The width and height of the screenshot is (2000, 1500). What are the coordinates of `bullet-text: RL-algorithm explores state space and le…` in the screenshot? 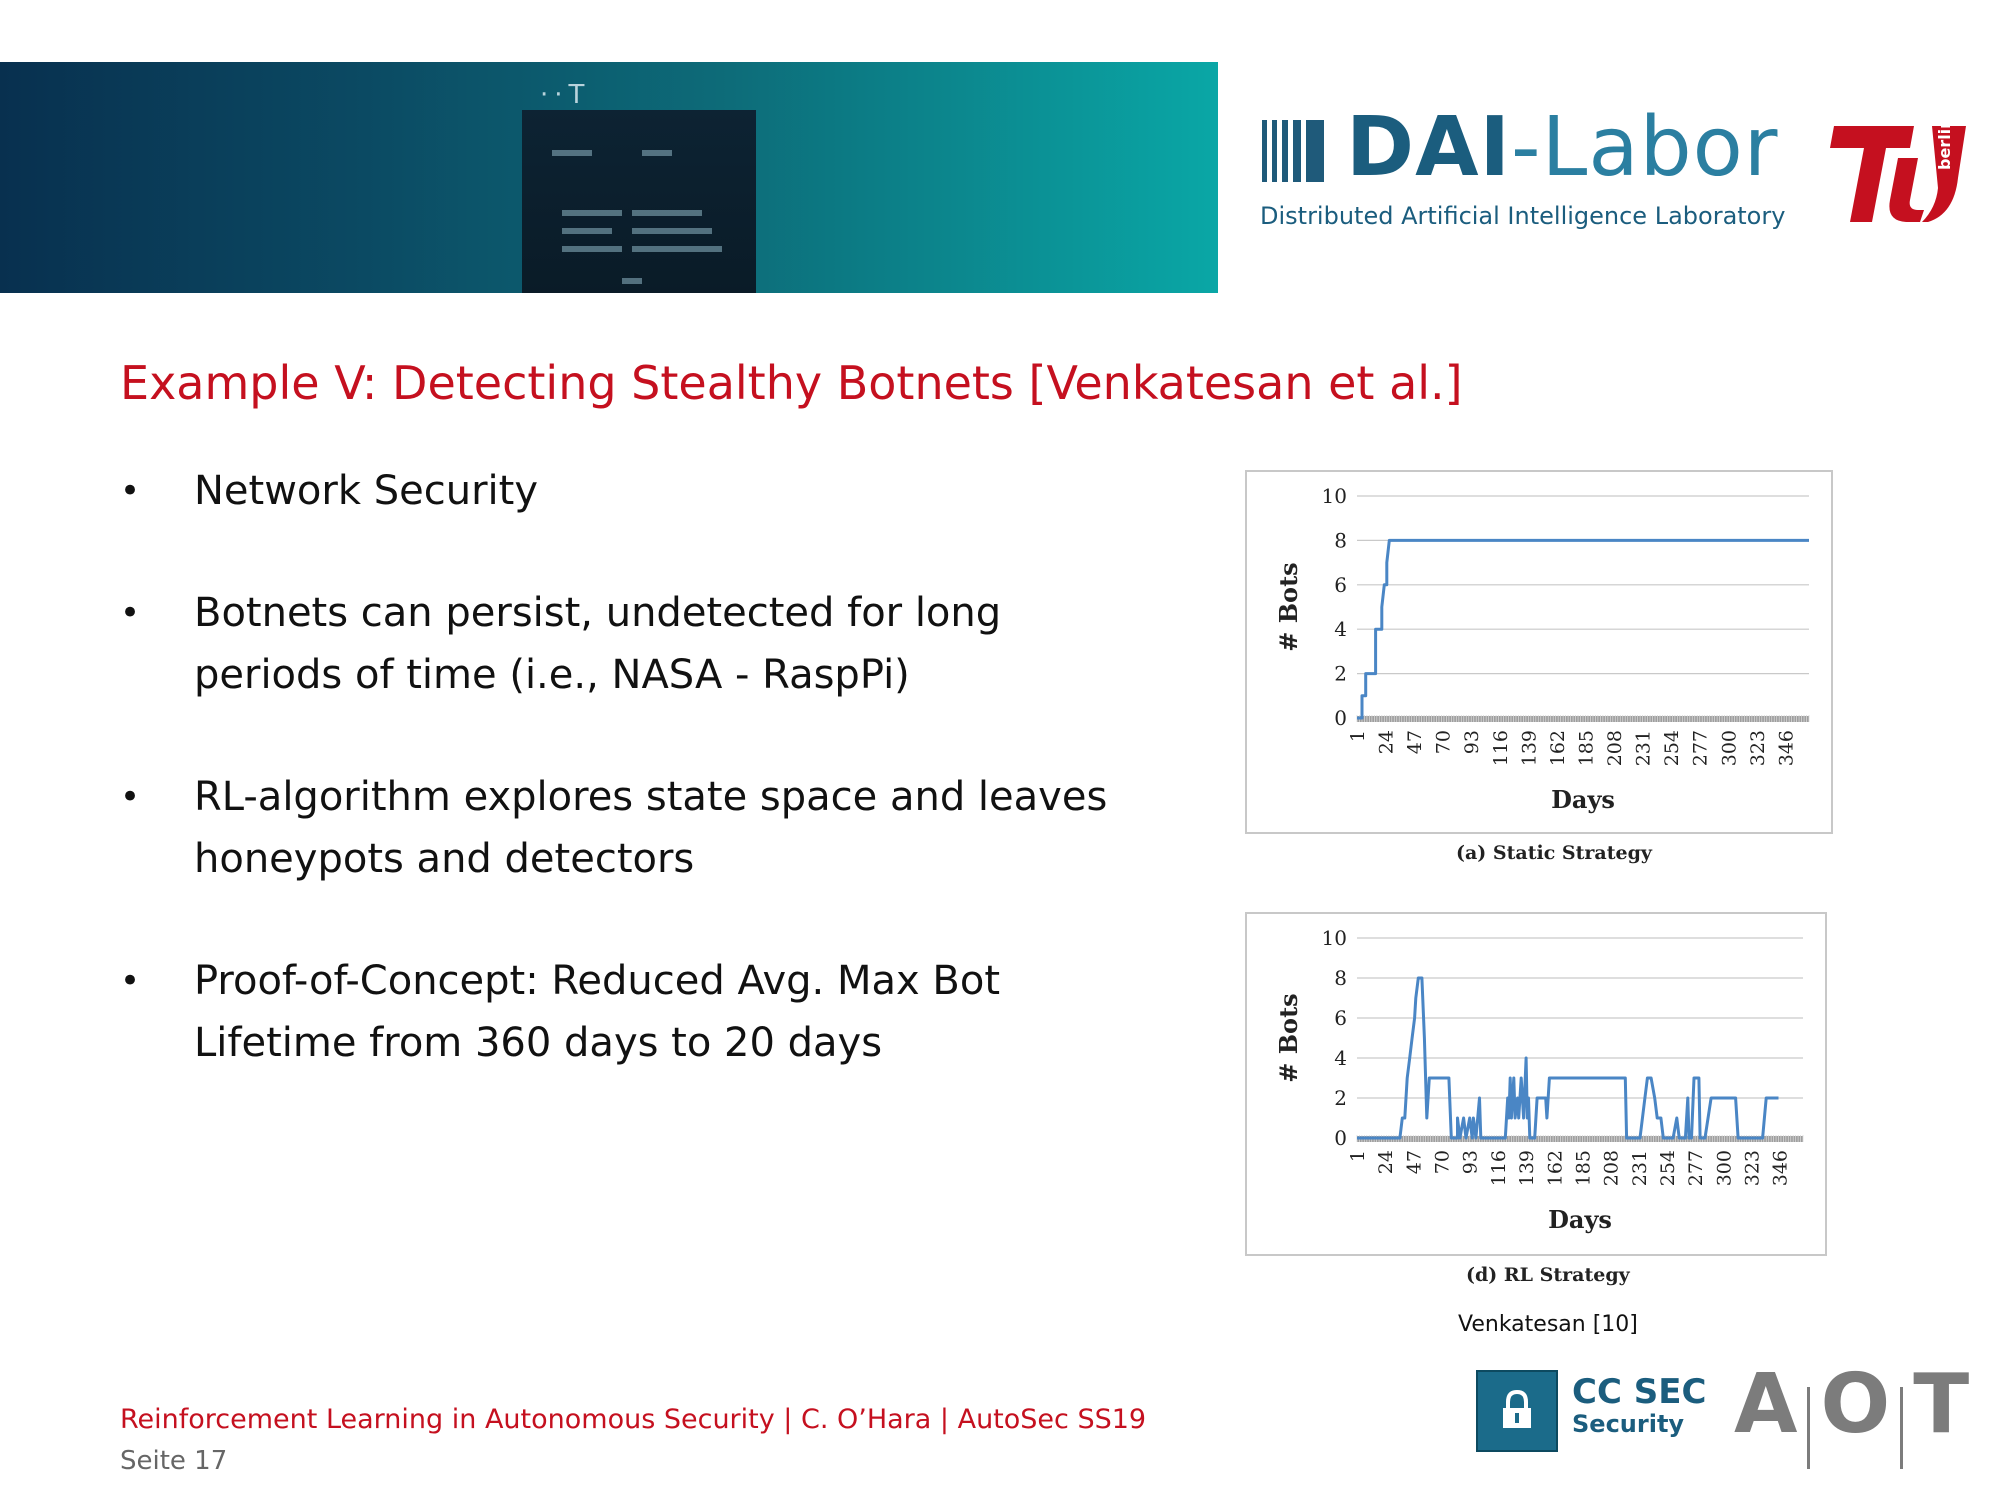 It's located at (651, 828).